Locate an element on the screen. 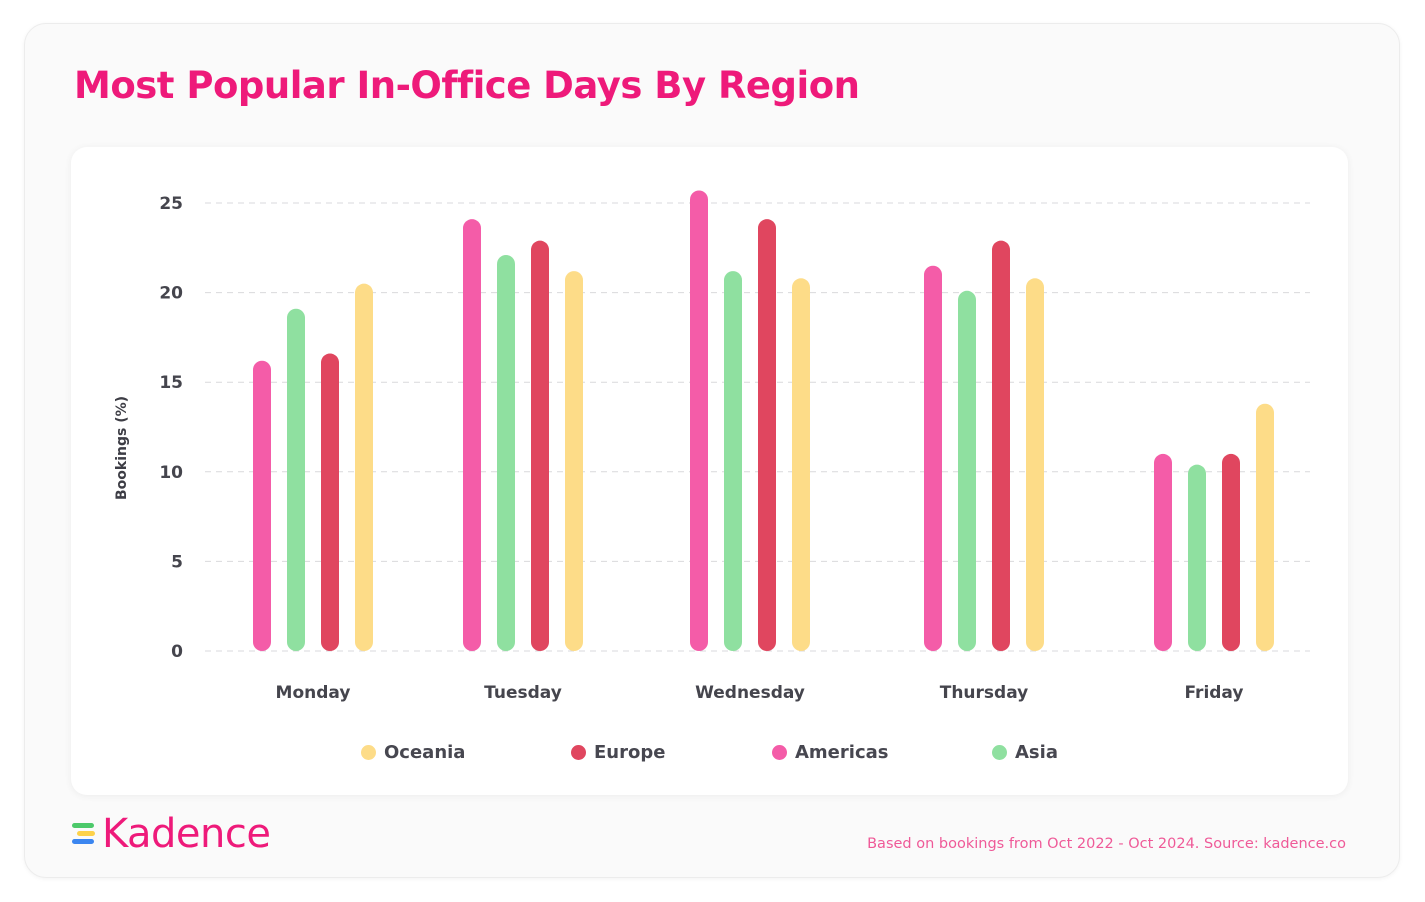 This screenshot has height=902, width=1425. bar-asia-wednesday is located at coordinates (733, 461).